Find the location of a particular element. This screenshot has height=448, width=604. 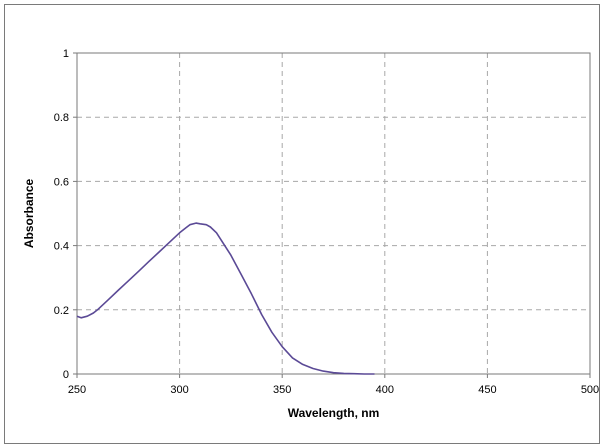

x-axis-ticks: 250 300 350 400 450 500 is located at coordinates (333, 385).